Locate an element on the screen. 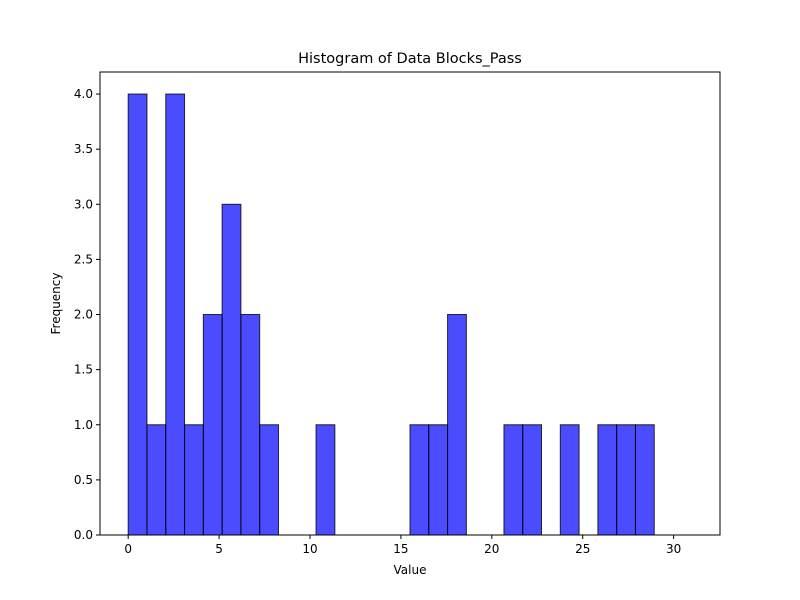 The width and height of the screenshot is (800, 600). x-axis-ticks: 0 5 10 15 20 25 30 is located at coordinates (402, 545).